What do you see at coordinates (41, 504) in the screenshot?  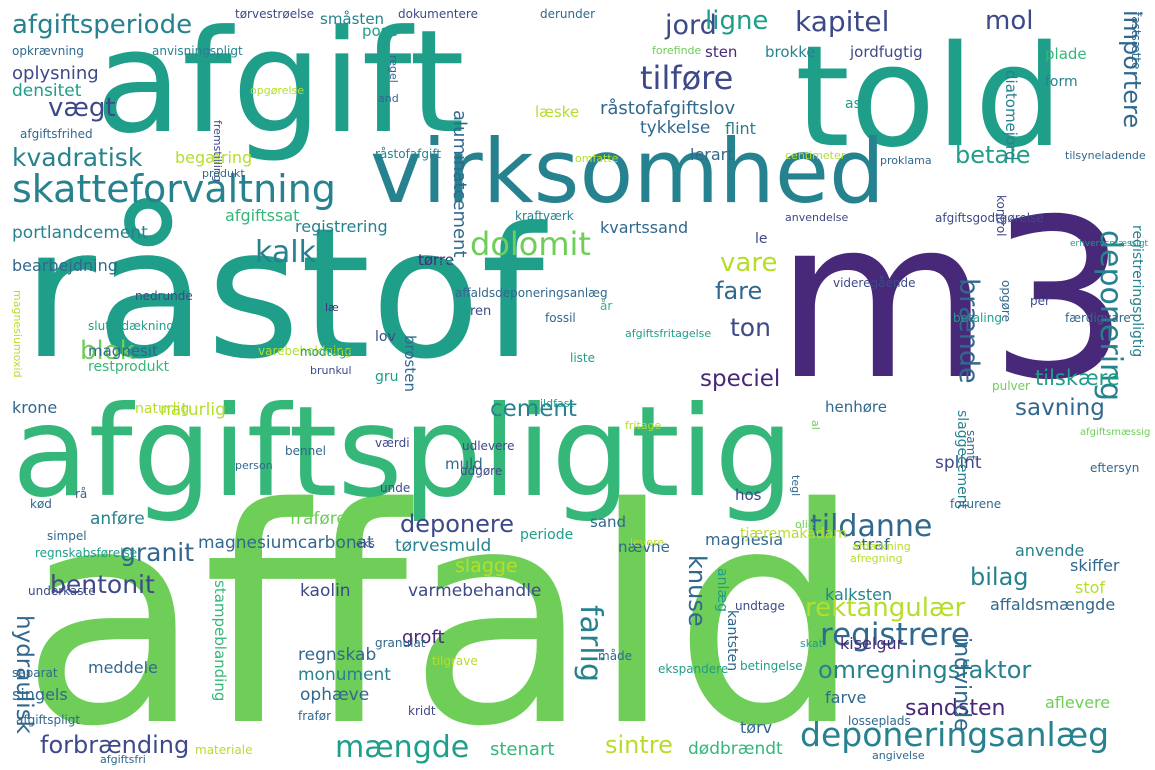 I see `word-175: kød` at bounding box center [41, 504].